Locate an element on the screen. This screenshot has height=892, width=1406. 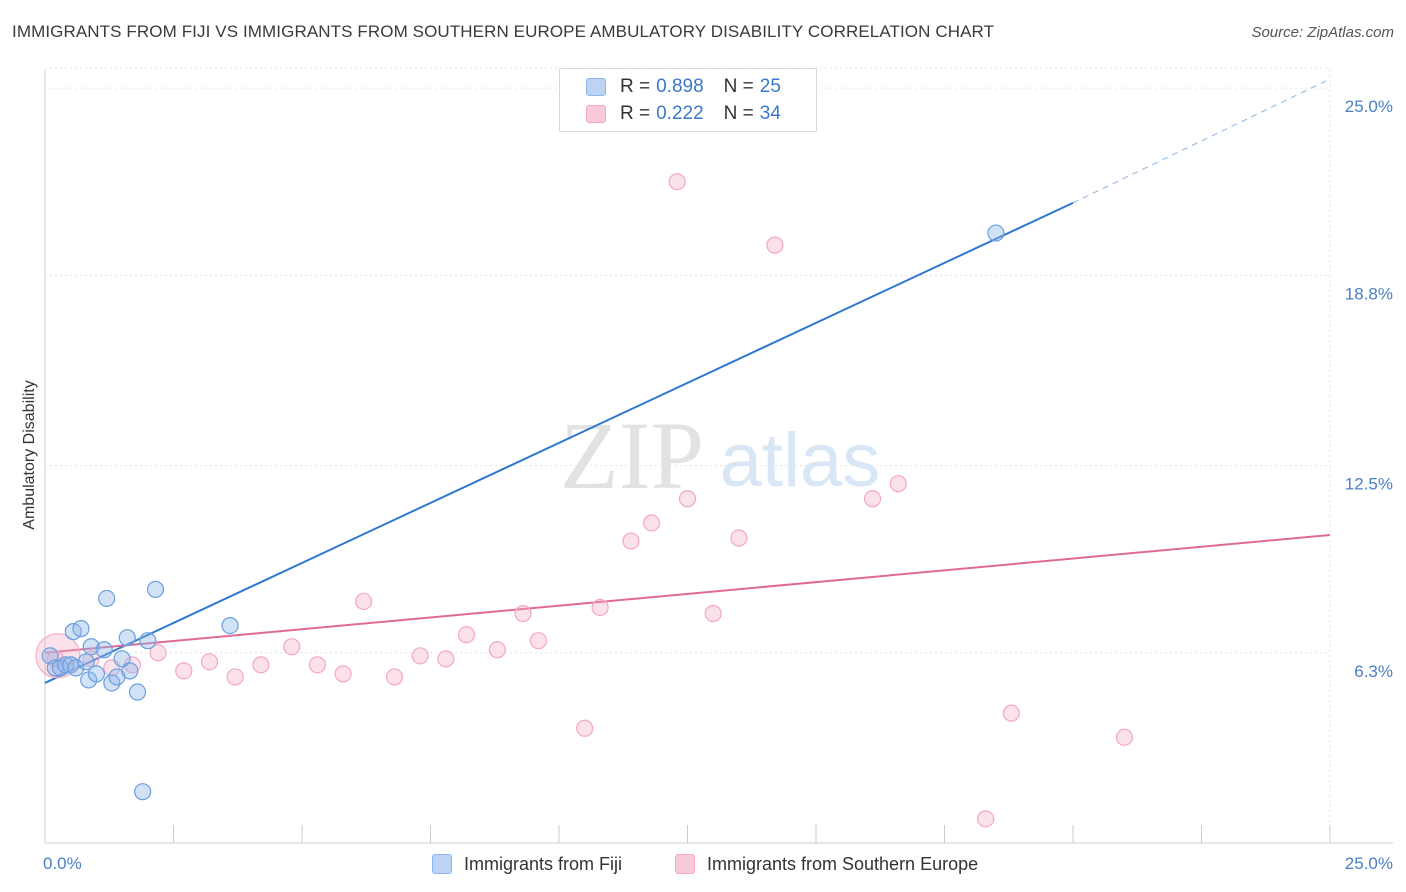
watermark: ZIP atlas is located at coordinates (720, 455).